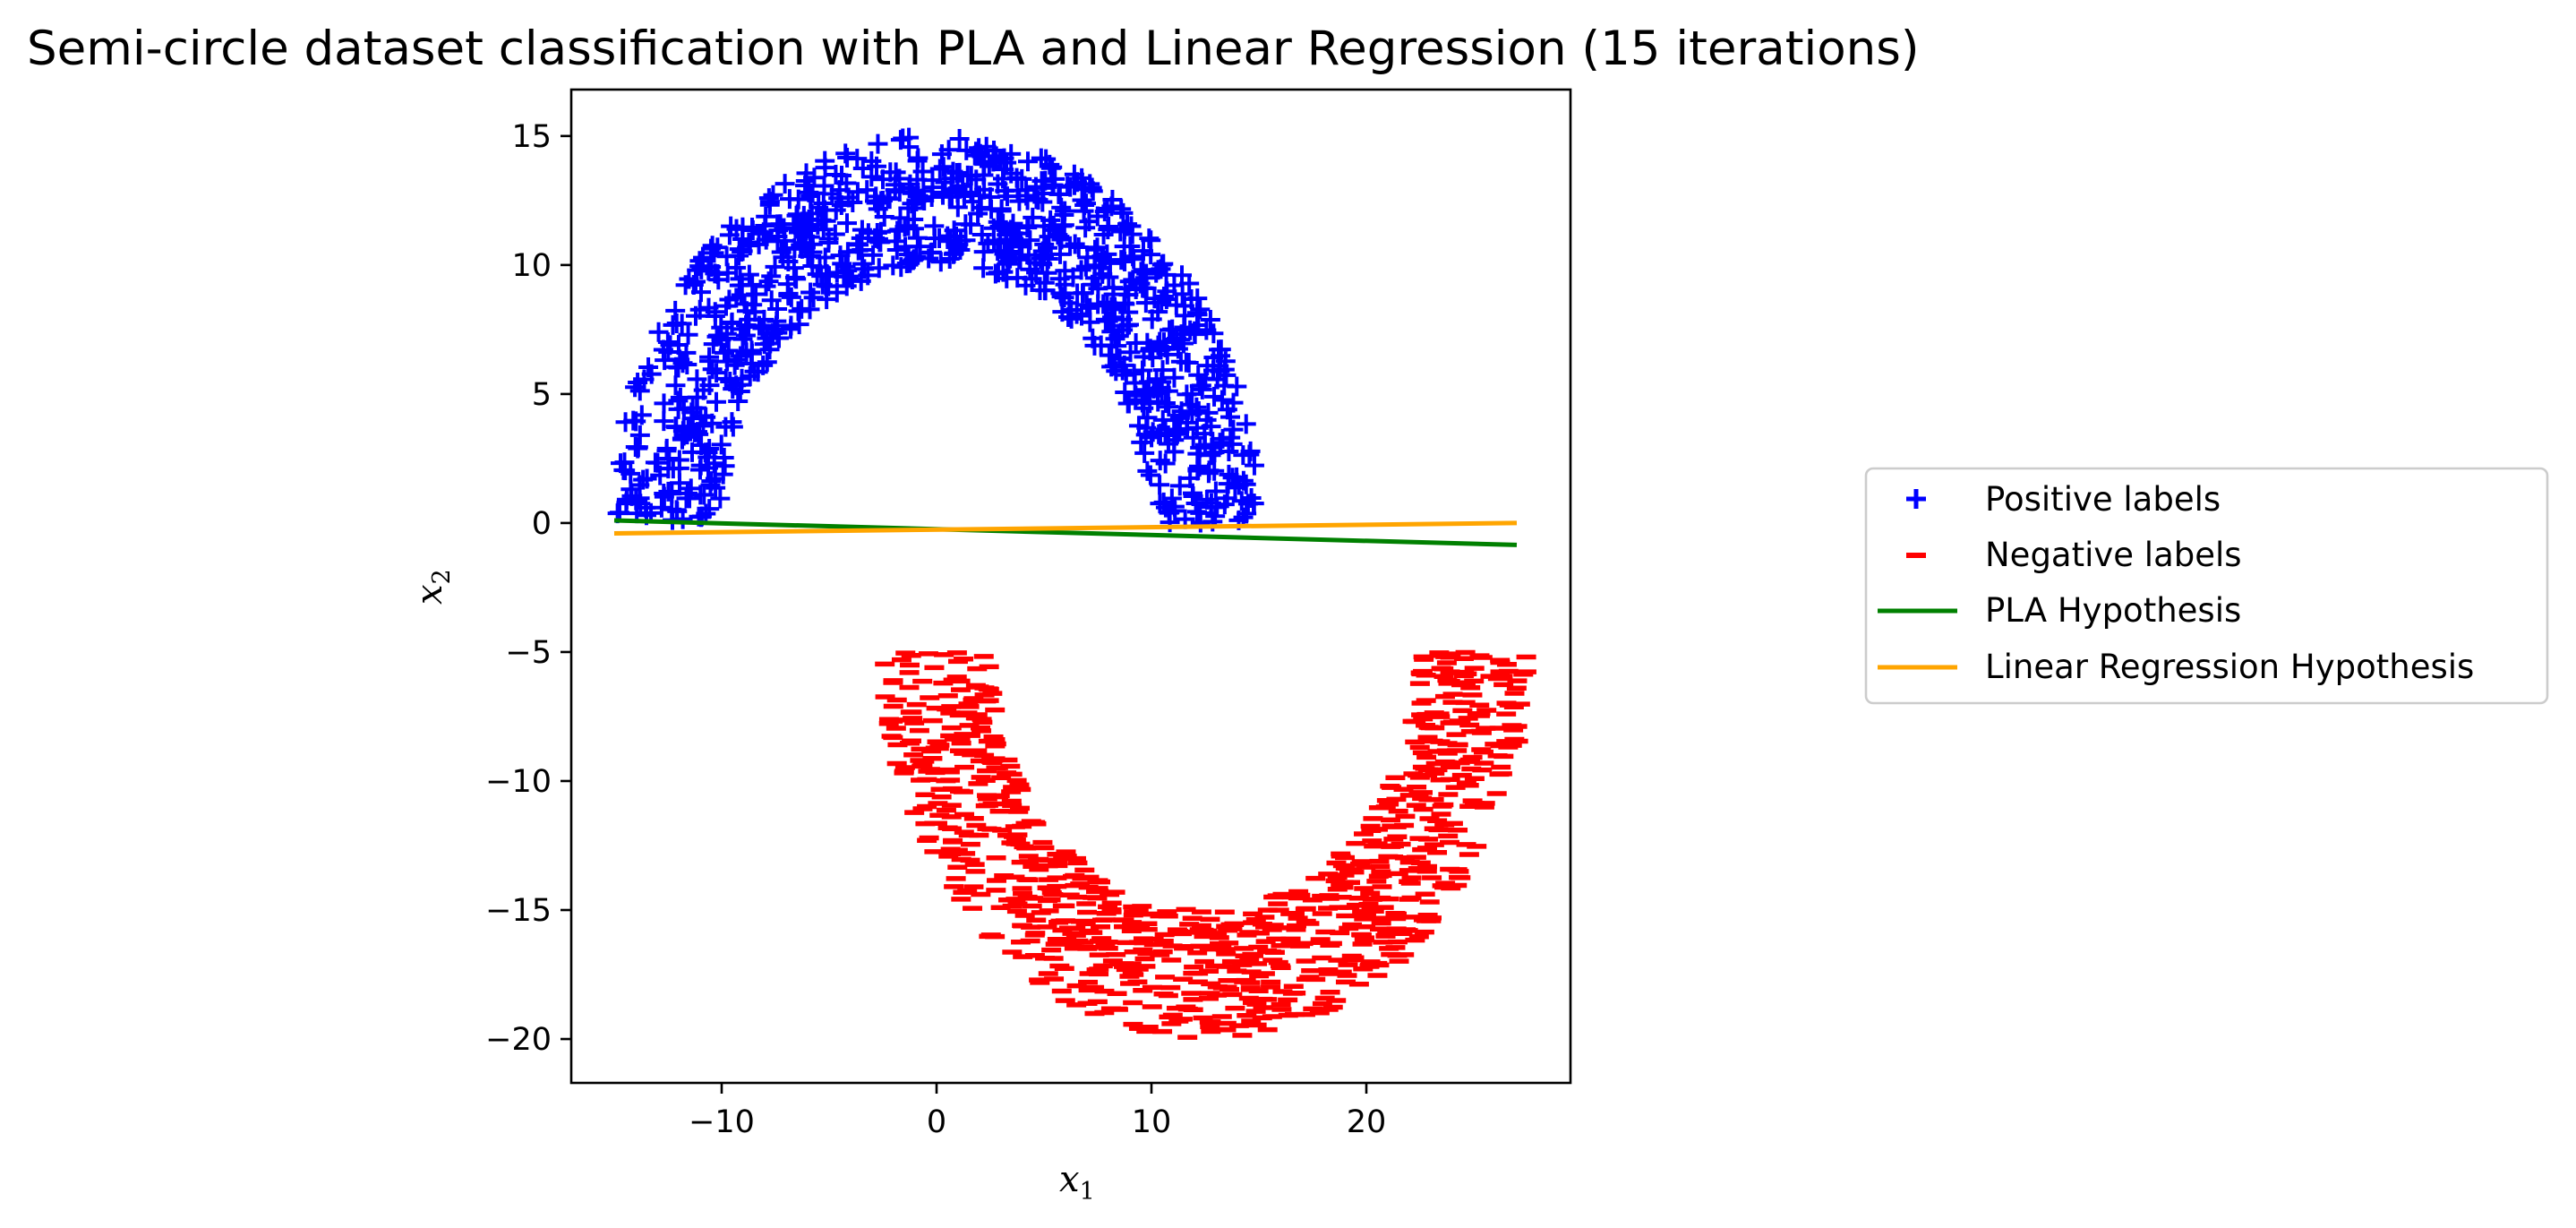 This screenshot has width=2576, height=1228. I want to click on x-axis-label-base: x, so click(1069, 1179).